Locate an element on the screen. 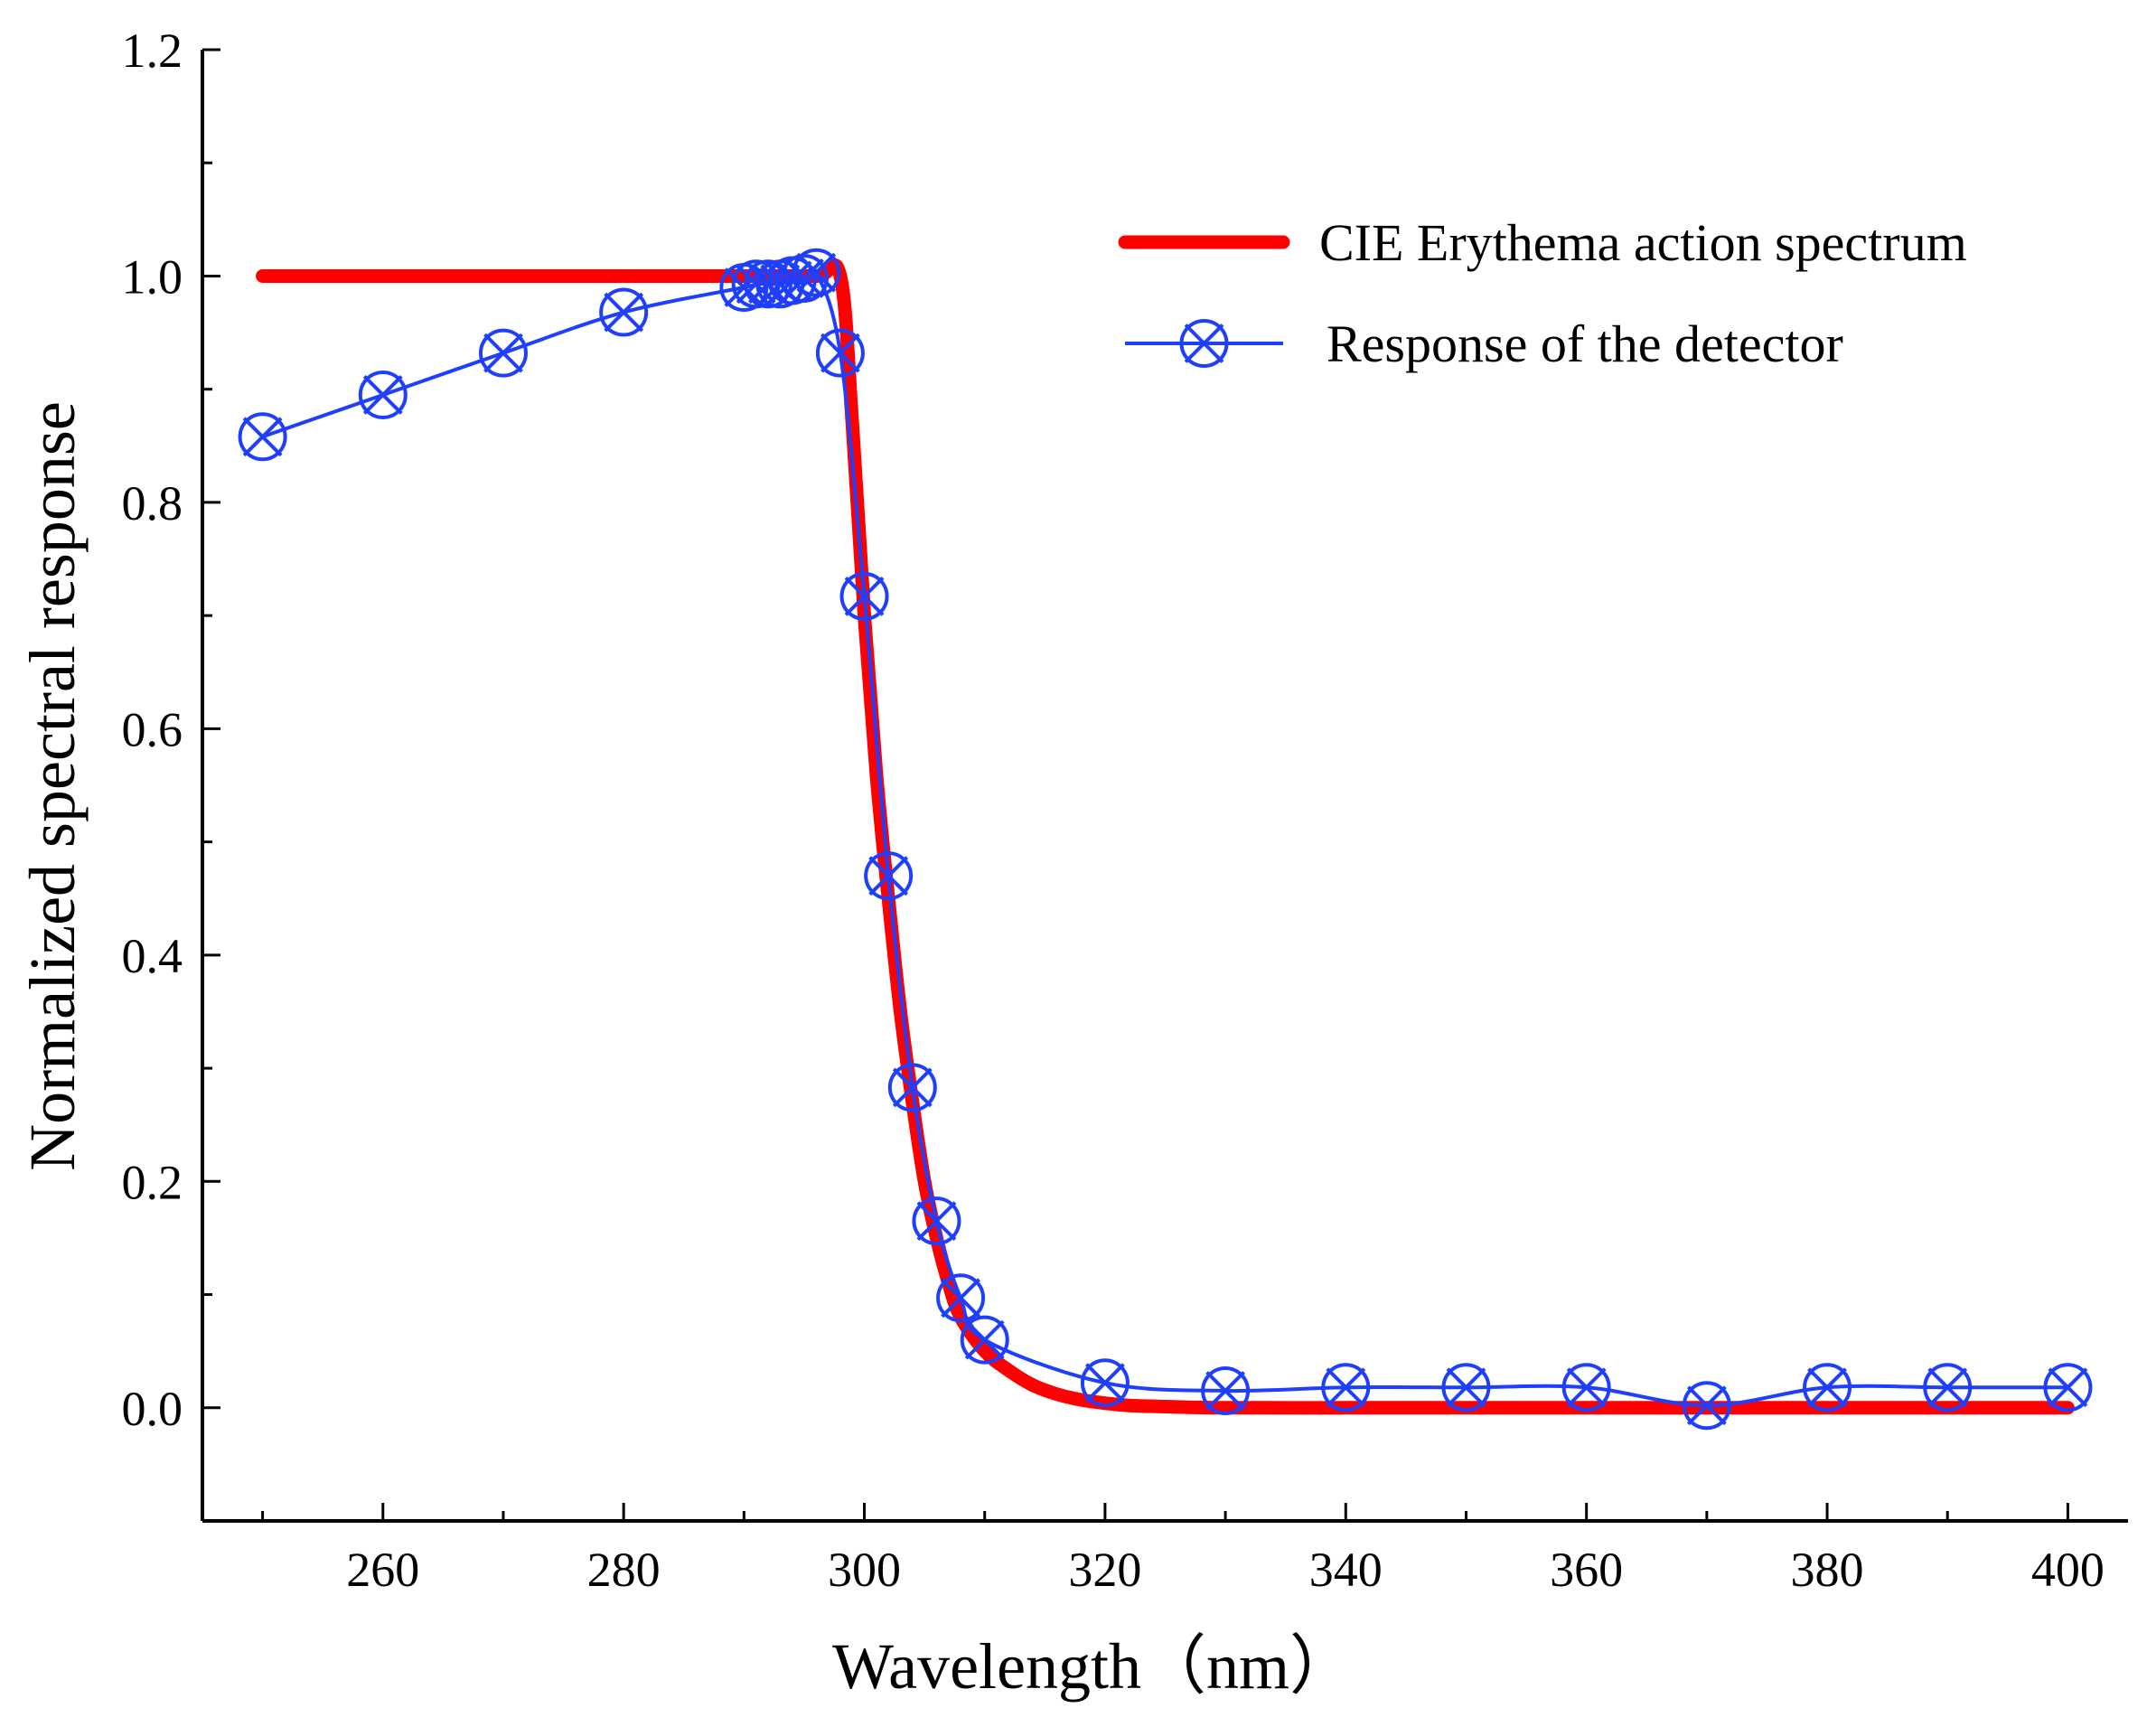 The width and height of the screenshot is (2147, 1736). y-tick-label: 0.2 is located at coordinates (153, 1182).